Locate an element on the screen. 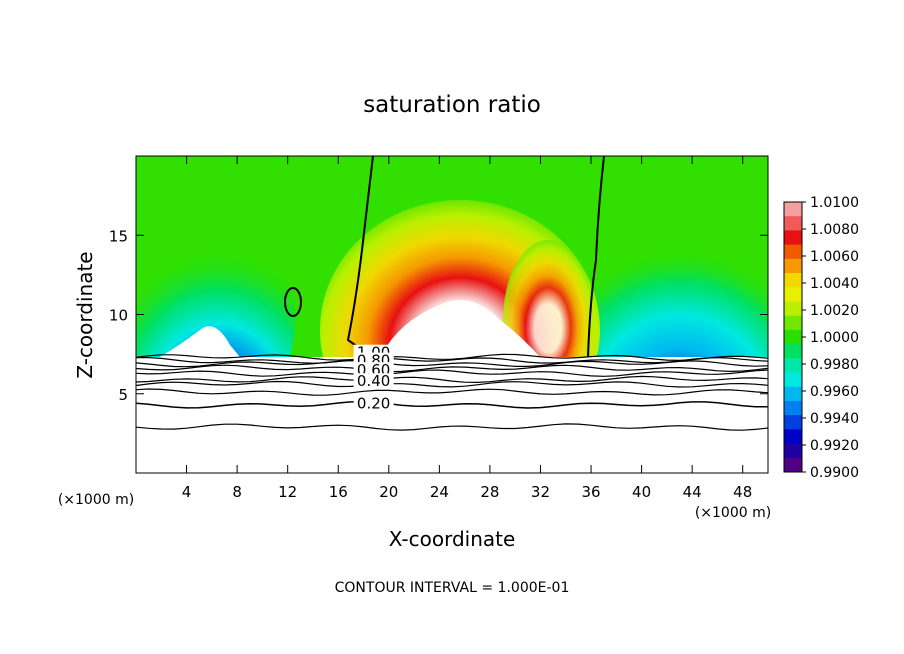 The width and height of the screenshot is (904, 654). colorbar-label: 1.0020 is located at coordinates (834, 311).